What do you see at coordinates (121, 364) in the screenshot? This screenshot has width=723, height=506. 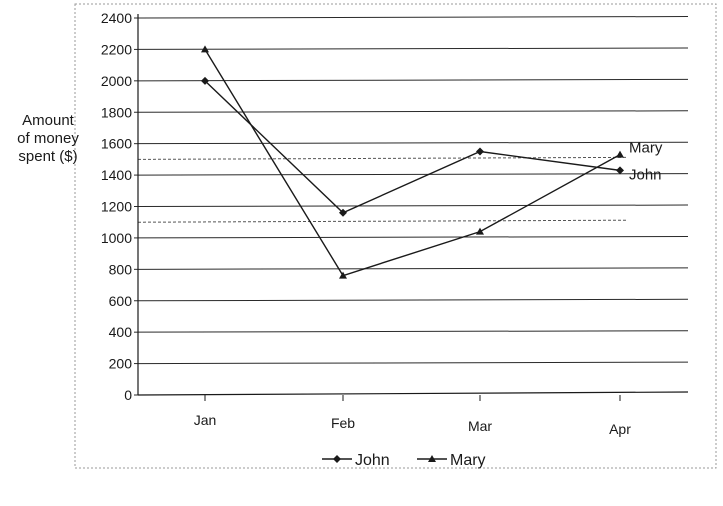 I see `y-tick-label: 200` at bounding box center [121, 364].